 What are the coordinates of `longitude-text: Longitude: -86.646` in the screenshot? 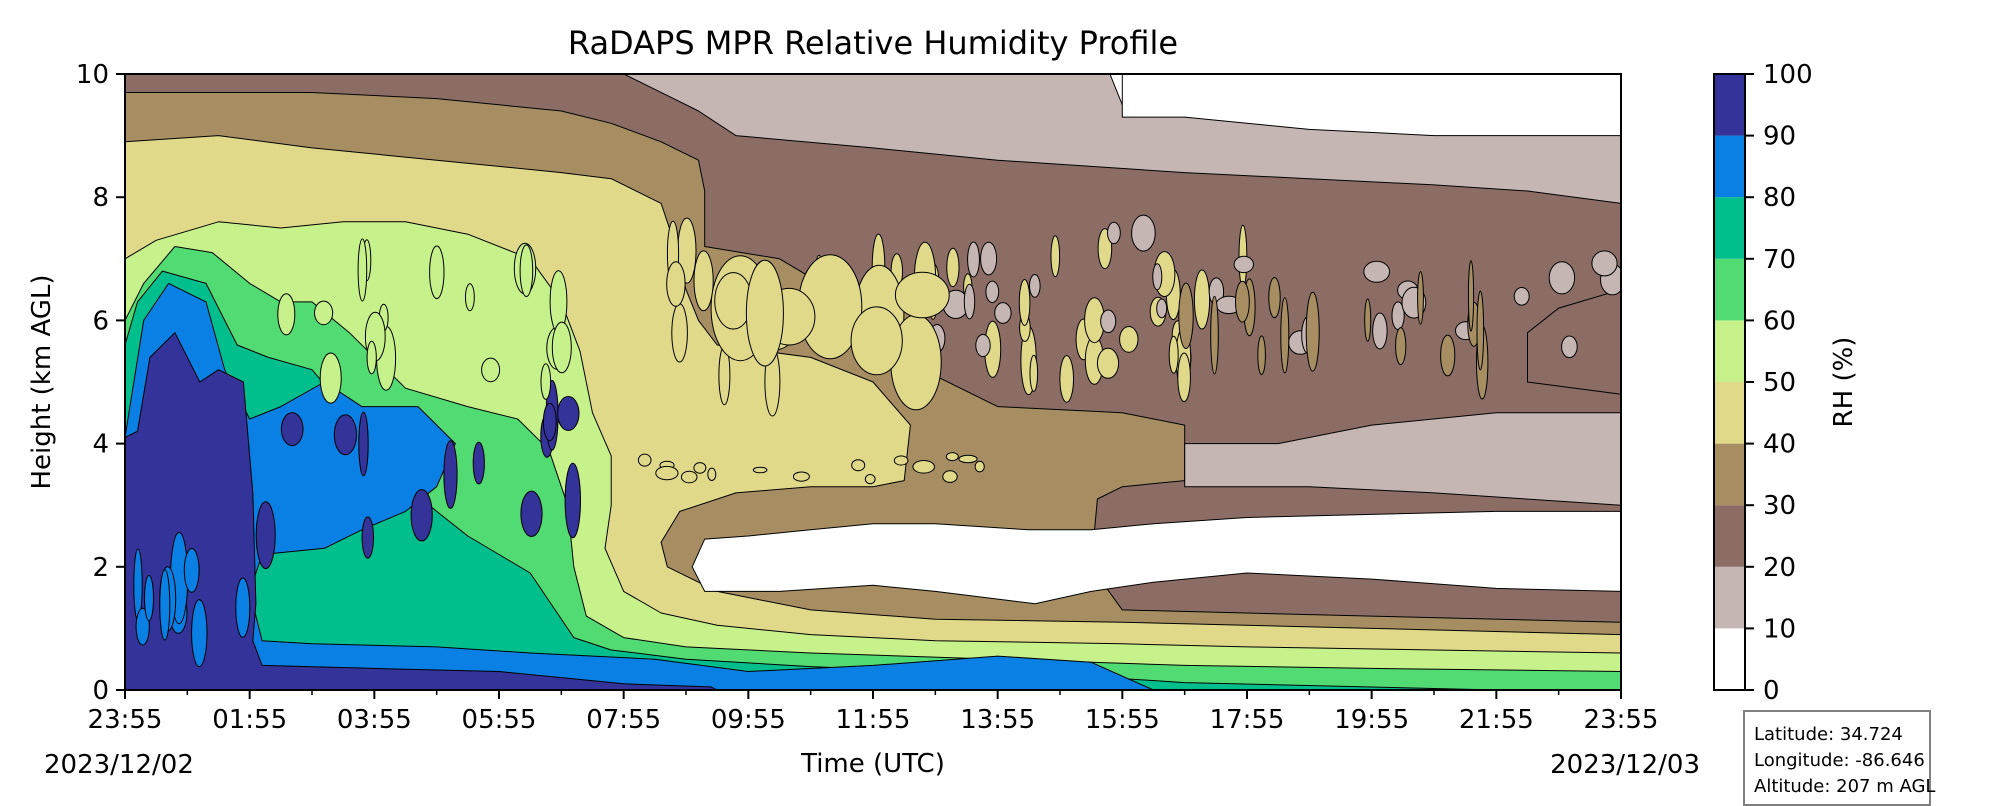 It's located at (1839, 760).